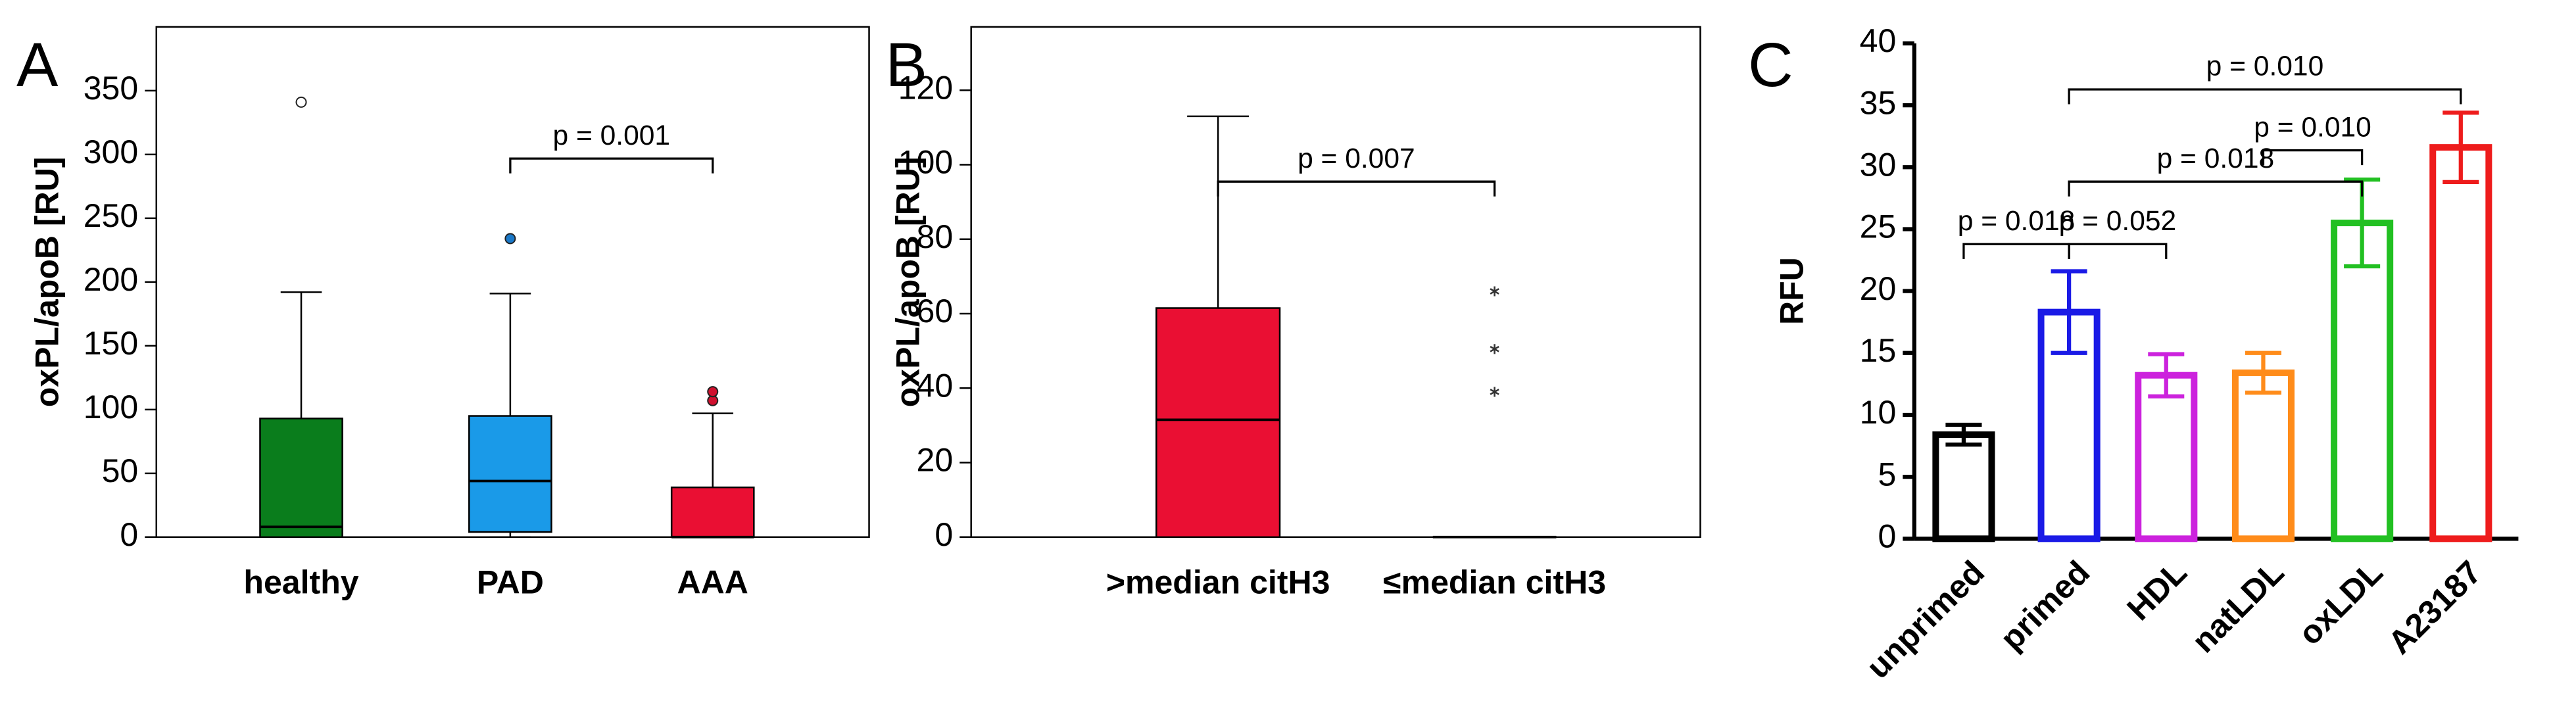 This screenshot has height=722, width=2576. Describe the element at coordinates (1770, 65) in the screenshot. I see `panel-label: C` at that location.